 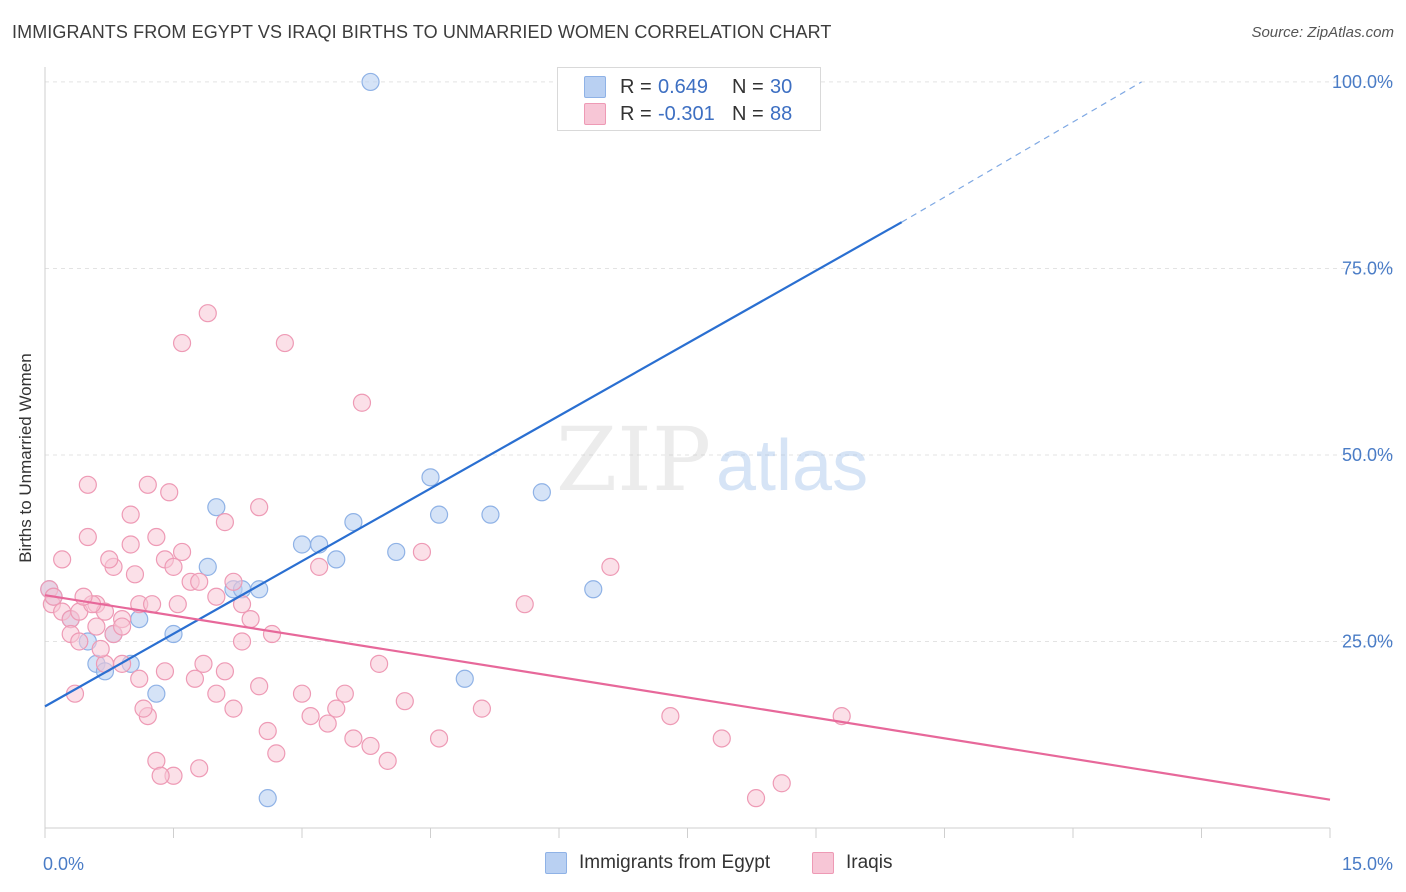 I want to click on source-label: Source: ZipAtlas.com, so click(x=1322, y=32).